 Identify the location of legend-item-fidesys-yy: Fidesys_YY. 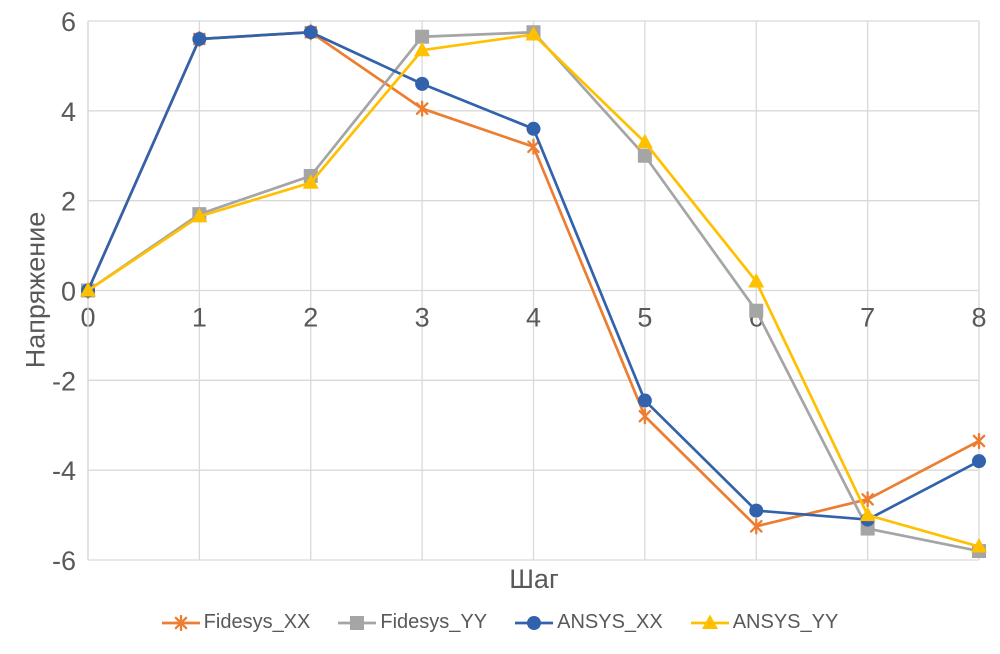
(412, 622).